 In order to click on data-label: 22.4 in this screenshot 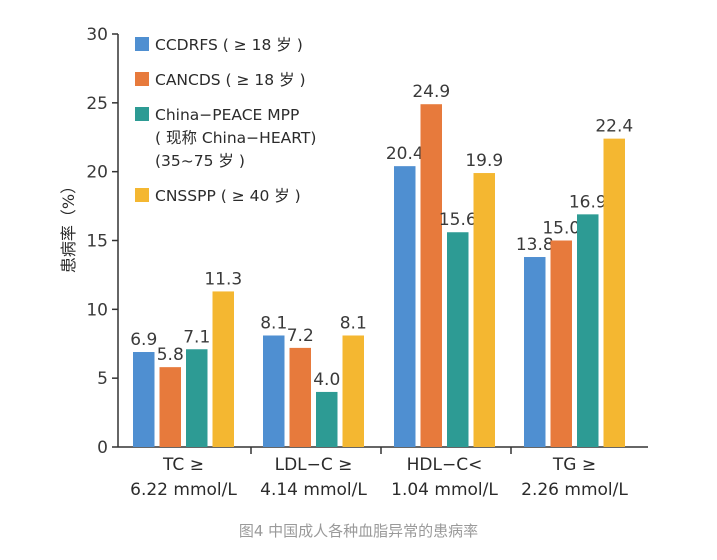, I will do `click(614, 127)`.